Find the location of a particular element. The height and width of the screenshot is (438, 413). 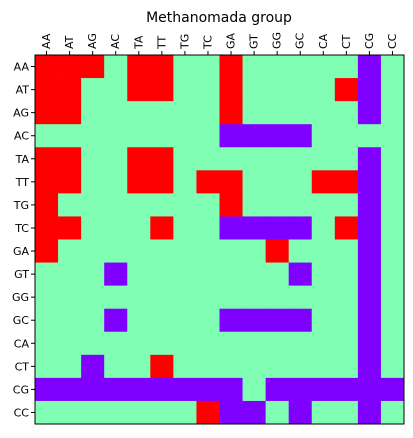

heatmap-cell-TG-CC is located at coordinates (392, 205).